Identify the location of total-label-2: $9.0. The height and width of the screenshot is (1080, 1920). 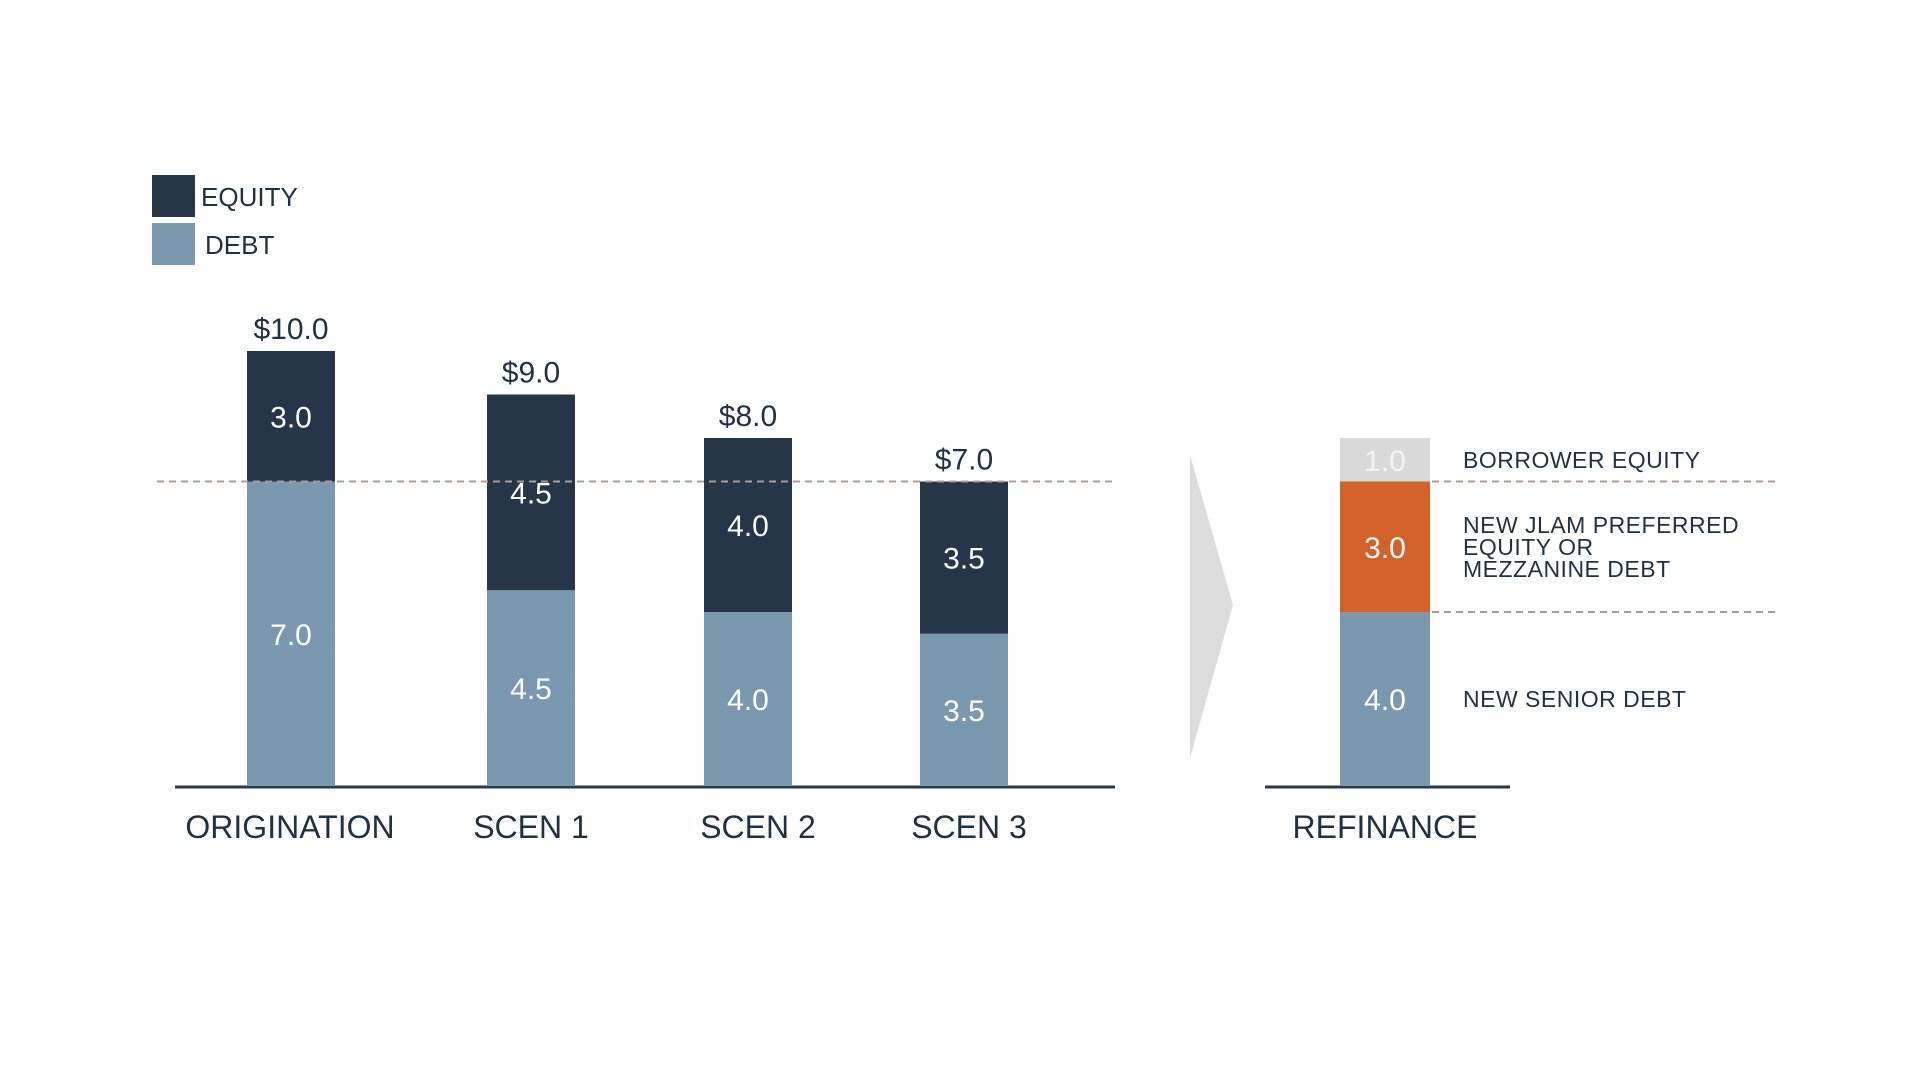
(531, 373).